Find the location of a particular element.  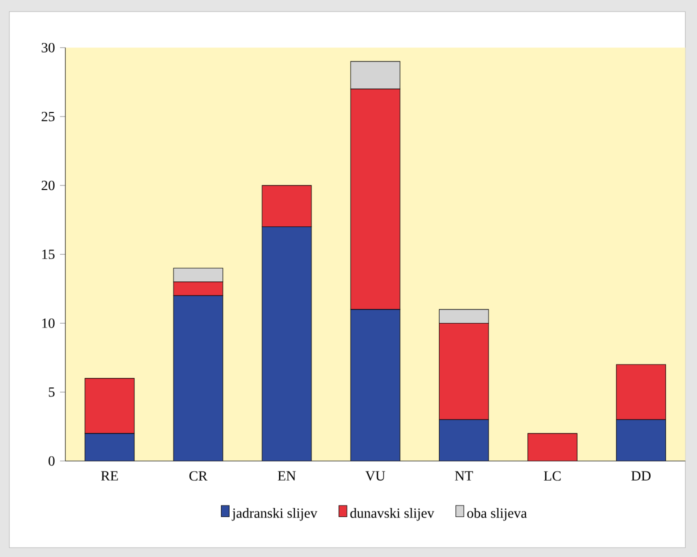

legend-label: oba slijeva is located at coordinates (497, 514).